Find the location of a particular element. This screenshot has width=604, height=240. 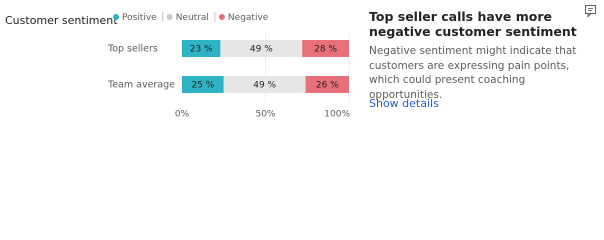

category-label: Team average is located at coordinates (141, 85).